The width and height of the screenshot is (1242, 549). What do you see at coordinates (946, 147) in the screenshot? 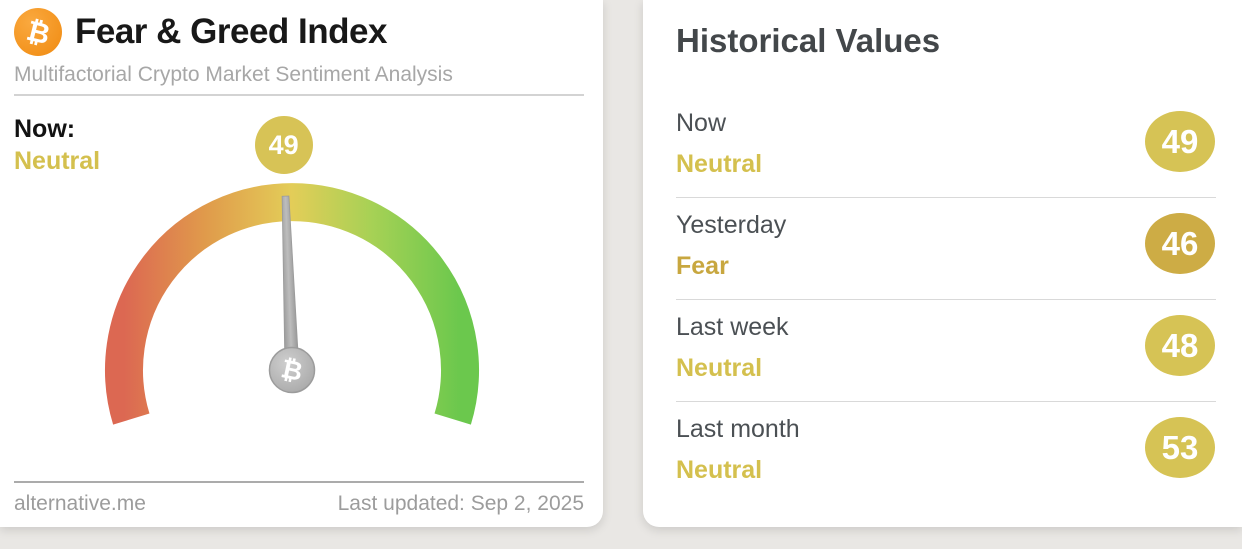
I see `table-row: Now Neutral 49` at bounding box center [946, 147].